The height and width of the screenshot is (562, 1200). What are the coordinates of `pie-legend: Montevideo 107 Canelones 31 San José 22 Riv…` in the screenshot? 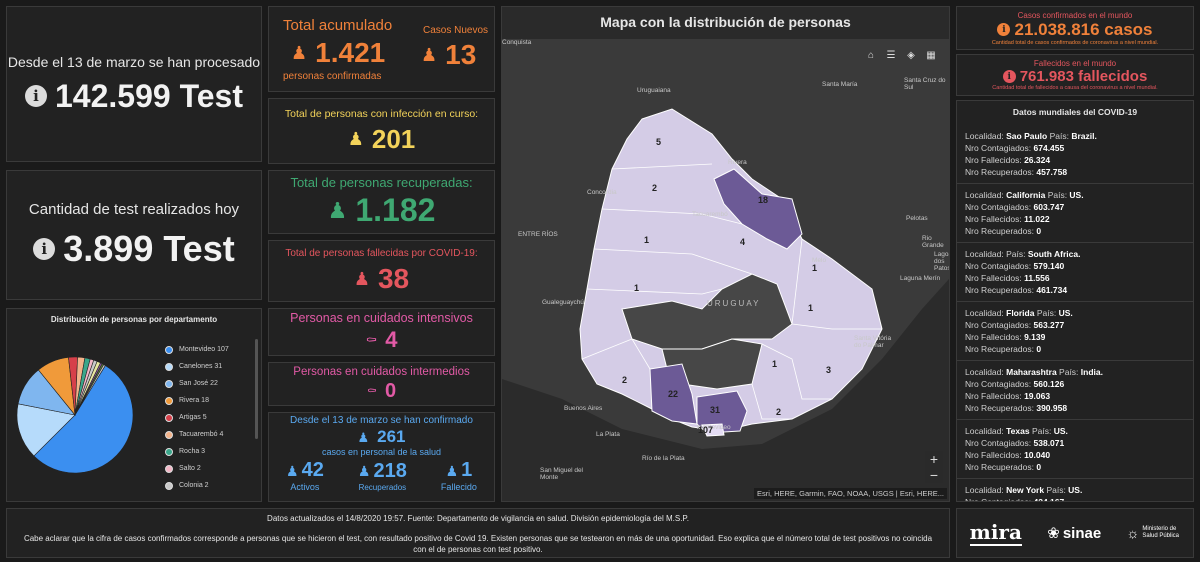 It's located at (208, 417).